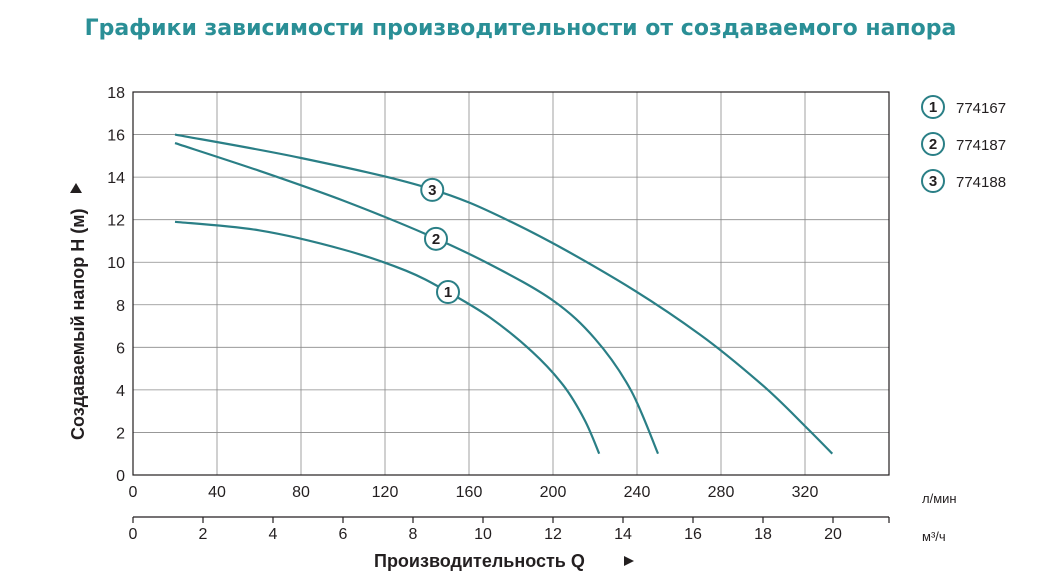 The width and height of the screenshot is (1041, 583). I want to click on y-tick-label: 14, so click(116, 178).